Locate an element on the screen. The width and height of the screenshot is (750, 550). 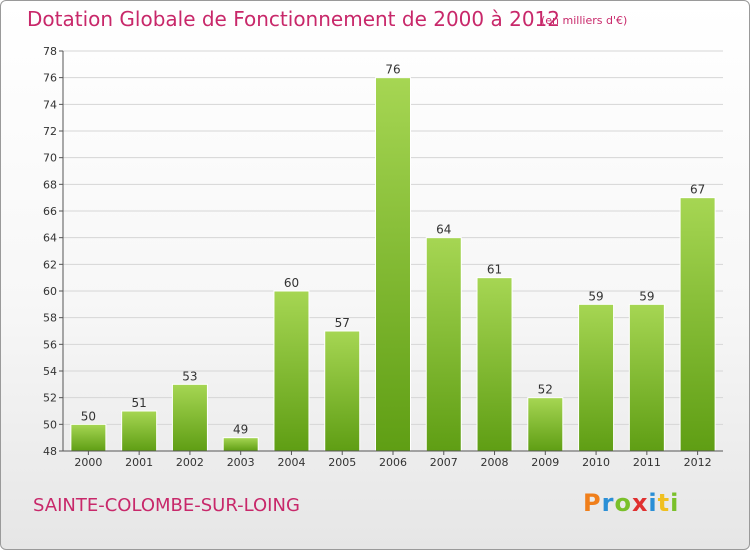
logo-letter: x is located at coordinates (640, 503).